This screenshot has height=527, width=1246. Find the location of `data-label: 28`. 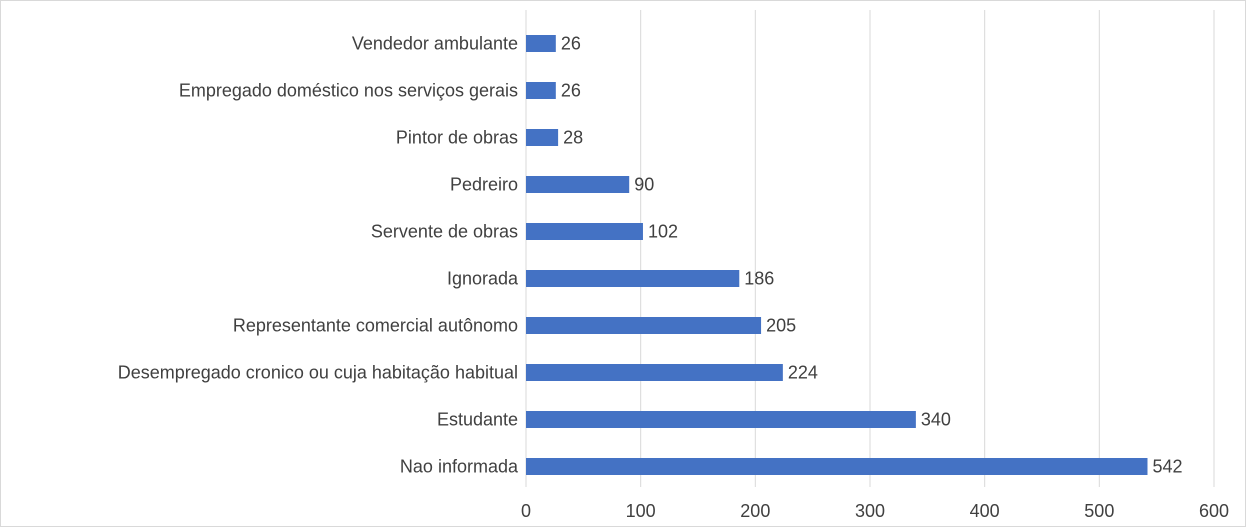

data-label: 28 is located at coordinates (573, 137).